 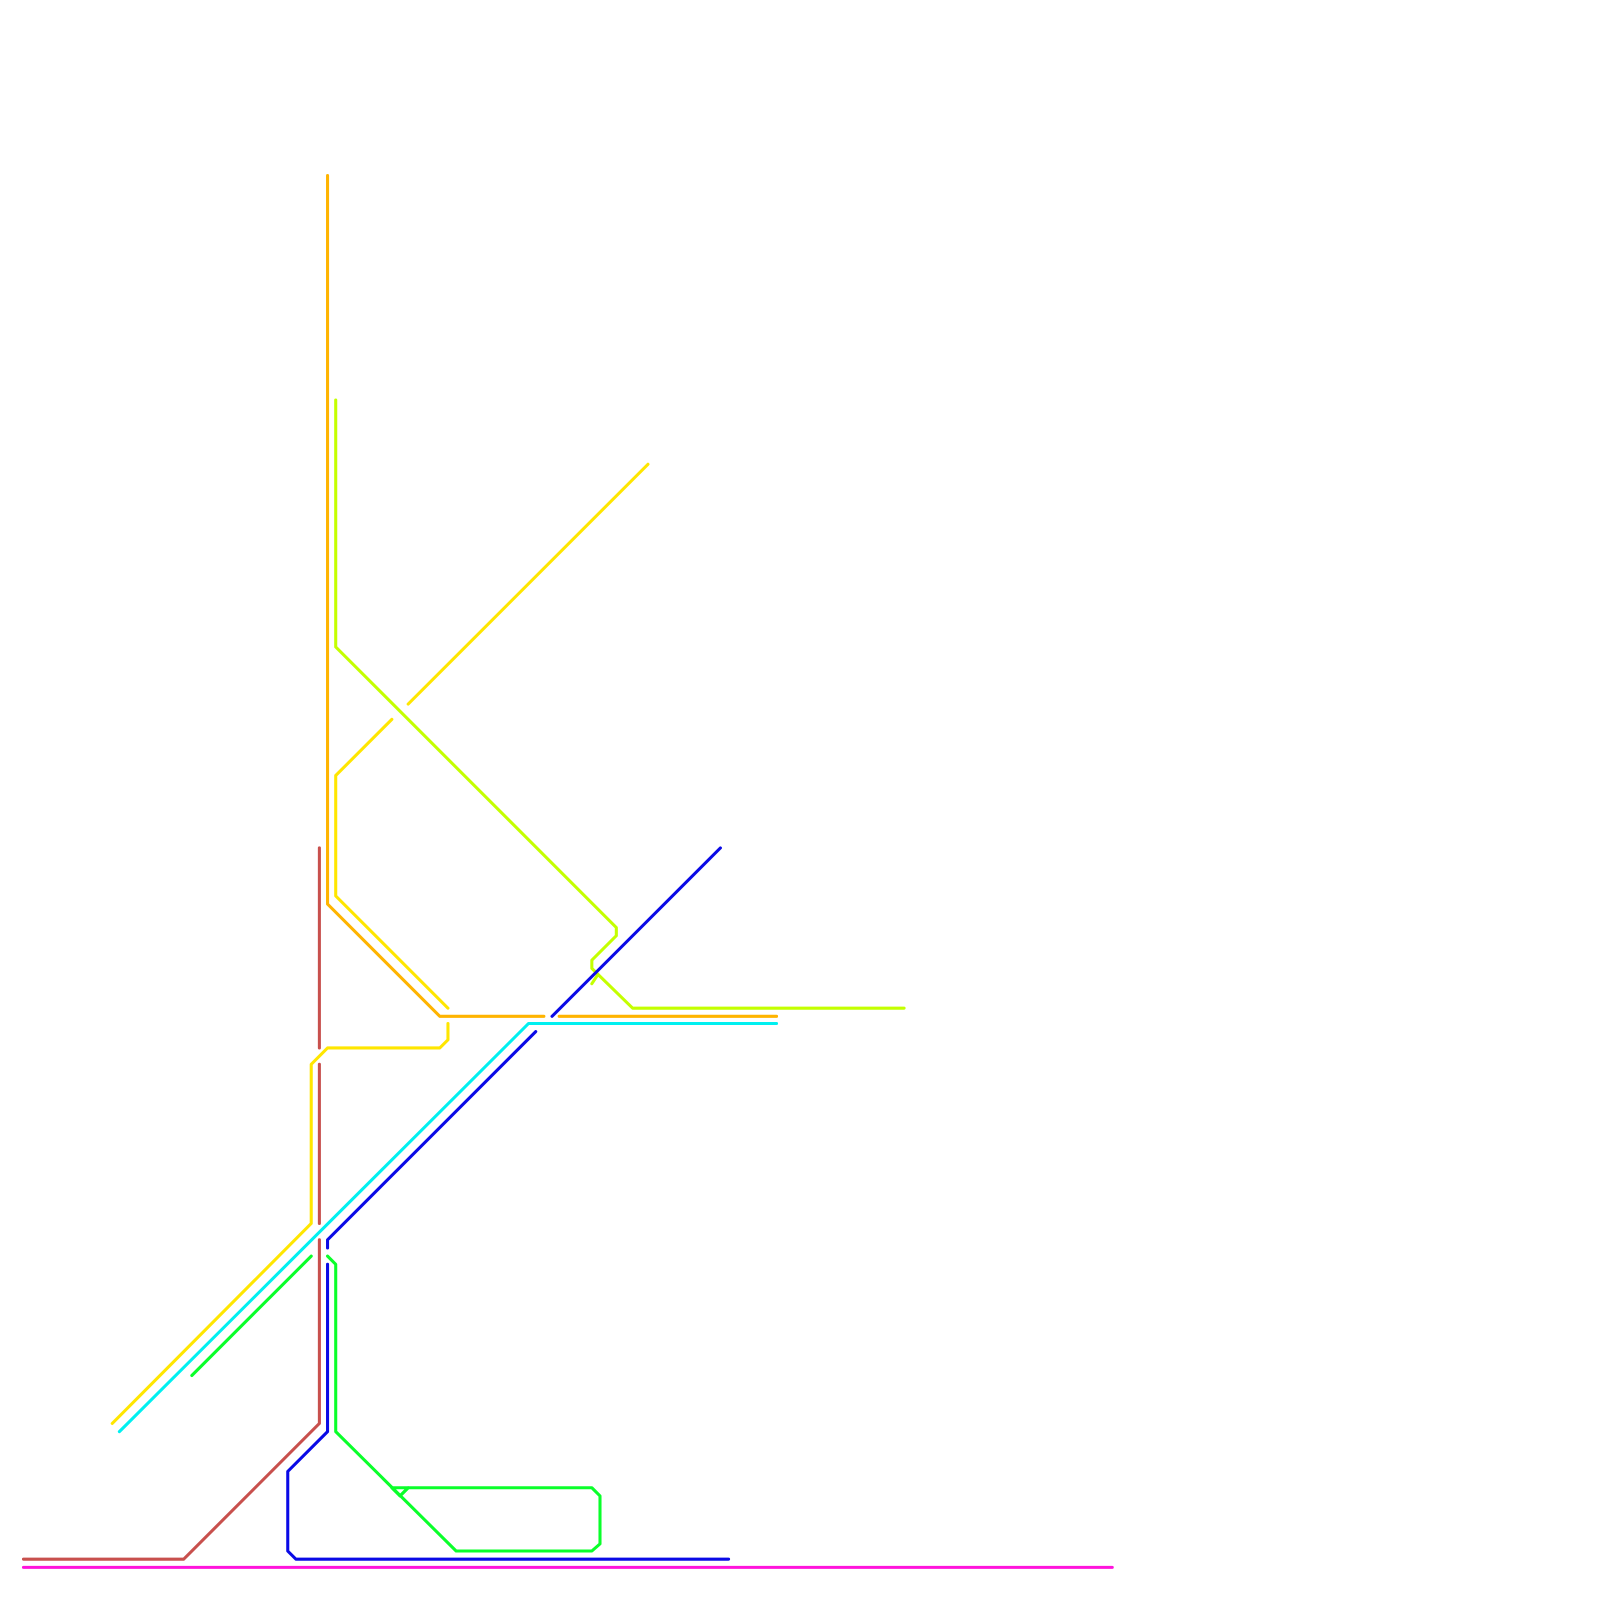 I want to click on lime-line, so click(x=620, y=704).